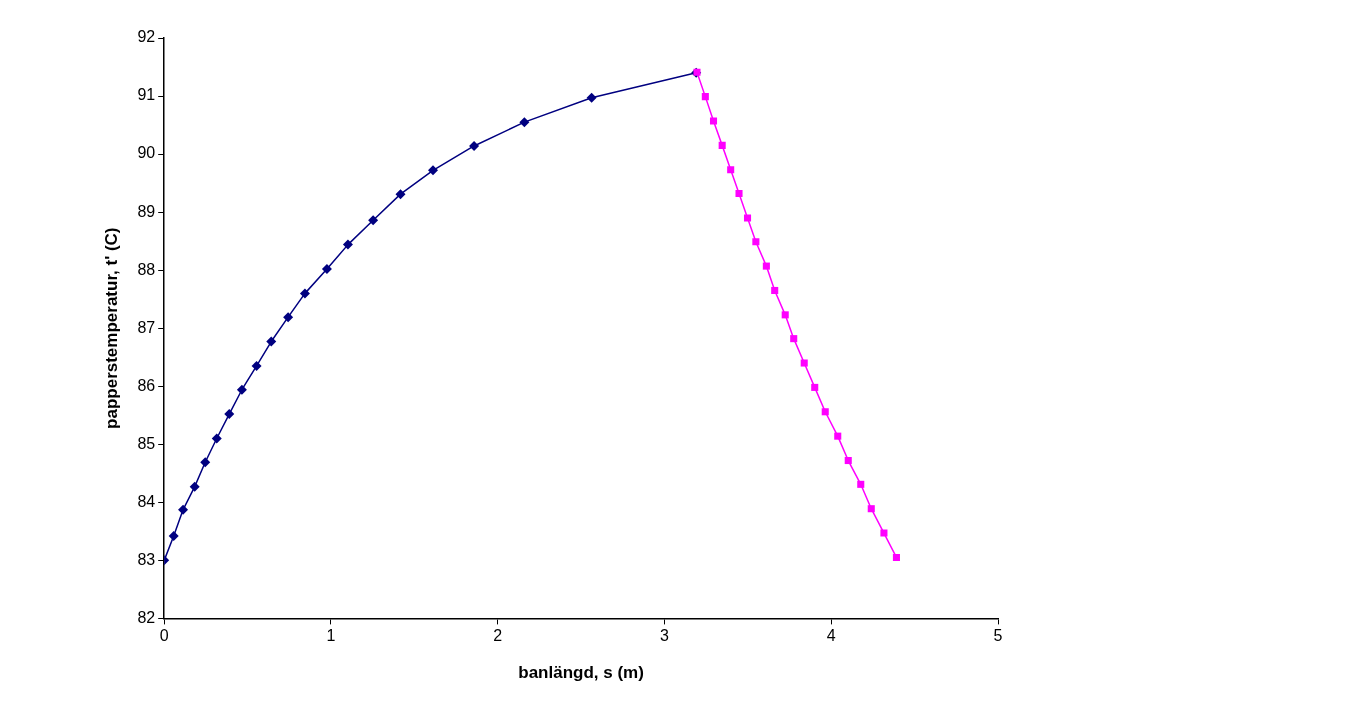 The height and width of the screenshot is (708, 1359). What do you see at coordinates (498, 636) in the screenshot?
I see `x-tick-label: 2` at bounding box center [498, 636].